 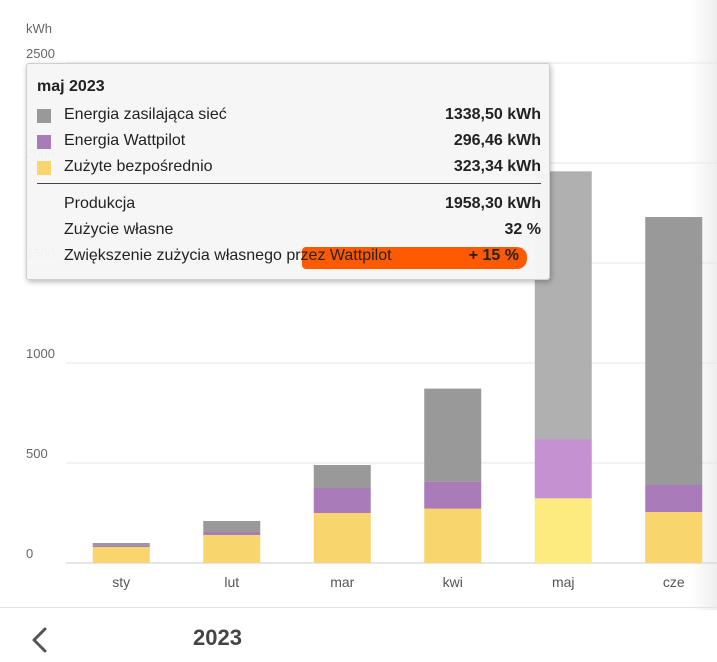 I want to click on x-tick-label: kwi, so click(x=453, y=582).